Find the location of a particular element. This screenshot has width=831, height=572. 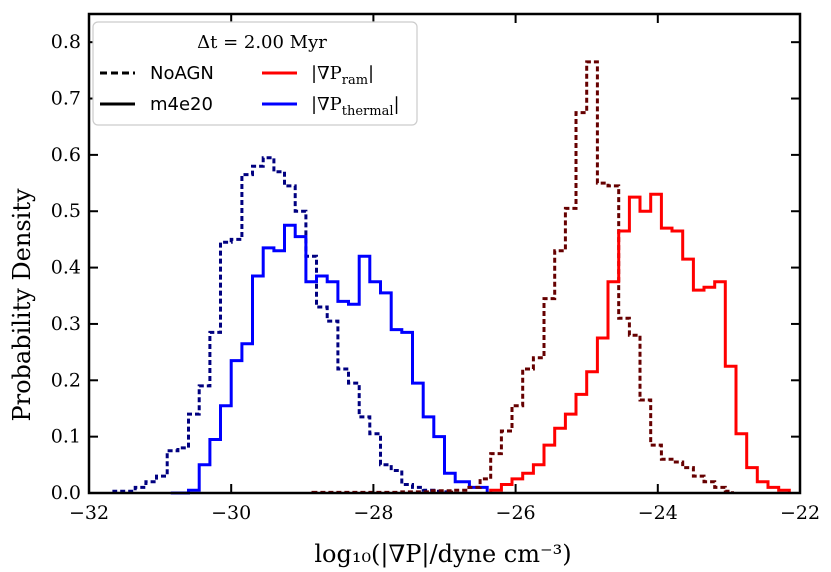

legend-title: Δt = 2.00 Myr is located at coordinates (262, 42).